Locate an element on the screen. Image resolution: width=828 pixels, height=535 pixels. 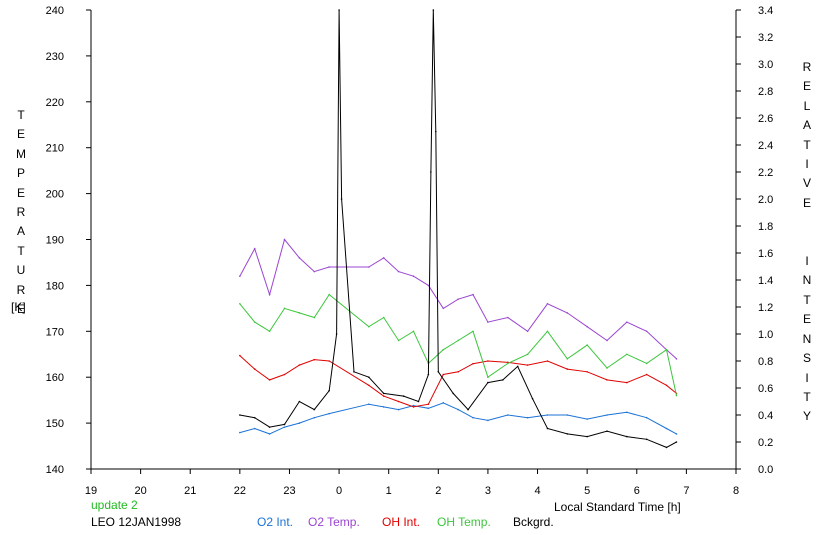
x-tick-label: 6 is located at coordinates (637, 491).